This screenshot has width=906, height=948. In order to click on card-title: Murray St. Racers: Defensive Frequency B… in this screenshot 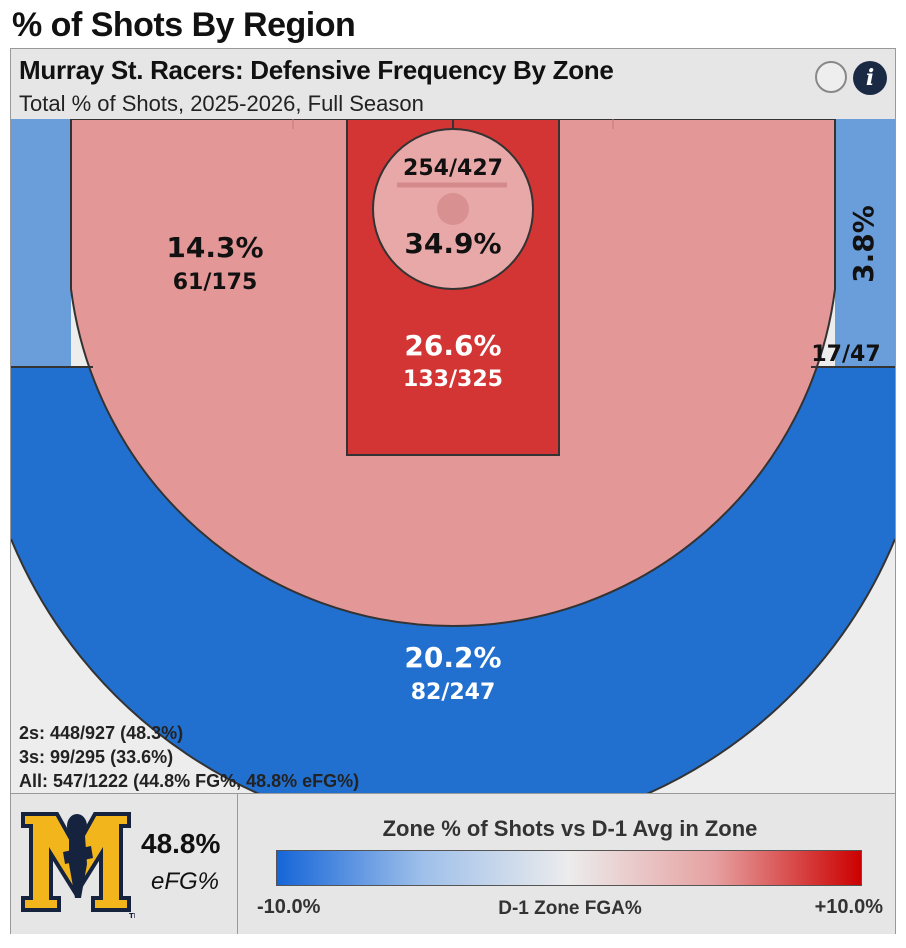, I will do `click(316, 70)`.